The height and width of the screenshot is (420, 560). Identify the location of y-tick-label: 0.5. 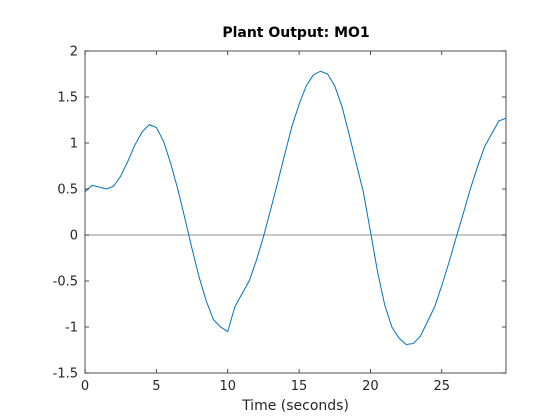
(67, 190).